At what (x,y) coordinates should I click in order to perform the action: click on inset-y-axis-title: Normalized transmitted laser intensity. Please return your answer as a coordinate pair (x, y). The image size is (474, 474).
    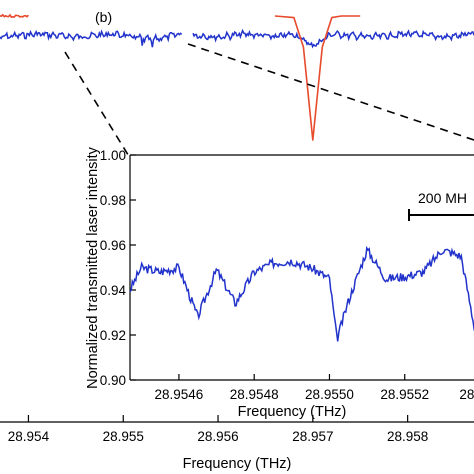
    Looking at the image, I should click on (93, 267).